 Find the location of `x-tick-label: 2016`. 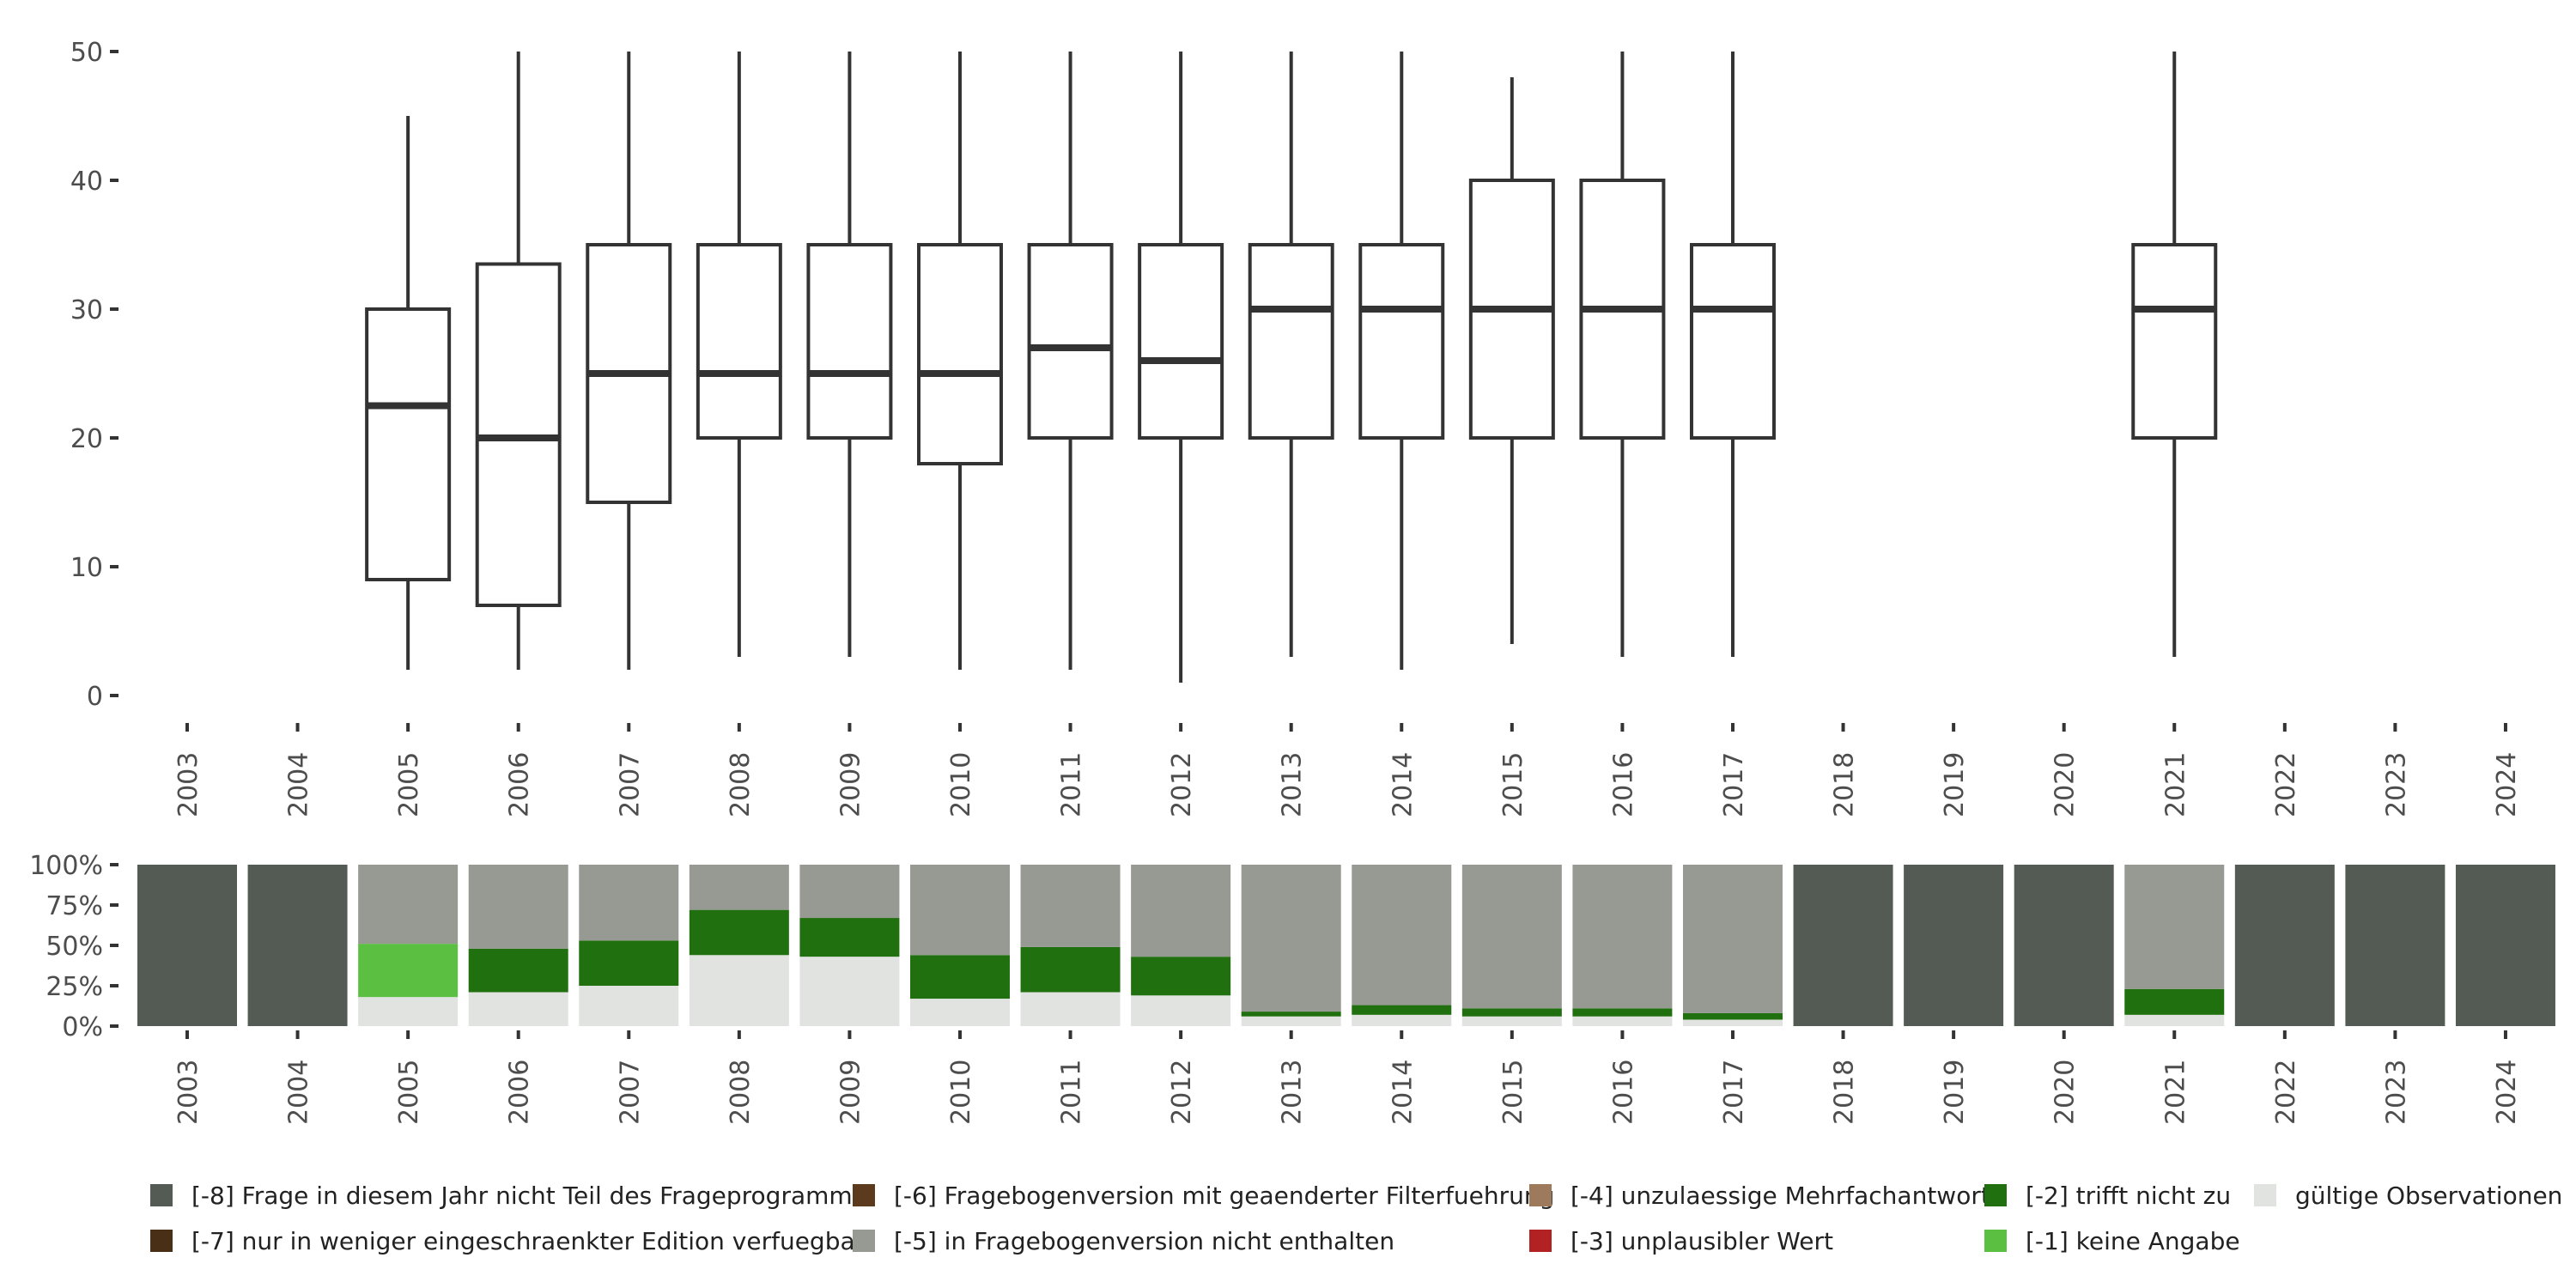

x-tick-label: 2016 is located at coordinates (1623, 784).